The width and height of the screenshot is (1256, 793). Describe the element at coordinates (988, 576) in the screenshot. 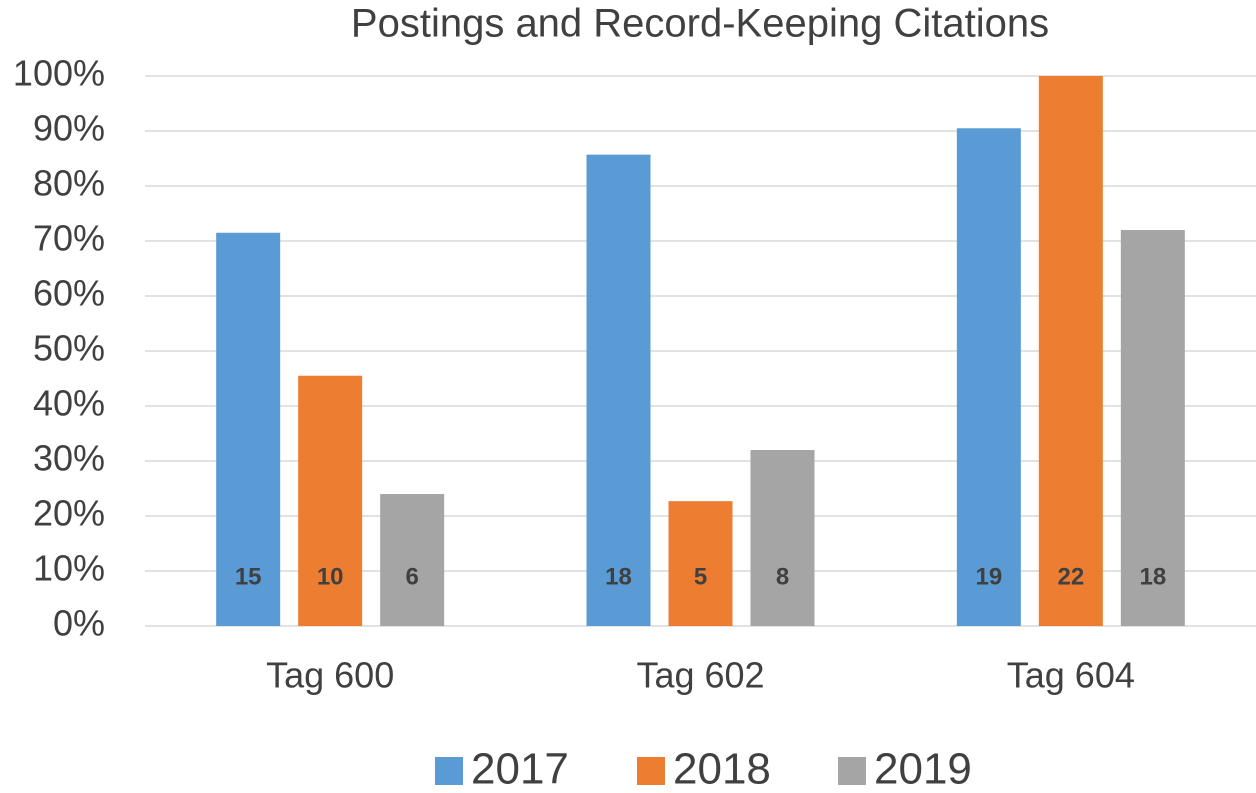

I see `count-label: 19` at that location.